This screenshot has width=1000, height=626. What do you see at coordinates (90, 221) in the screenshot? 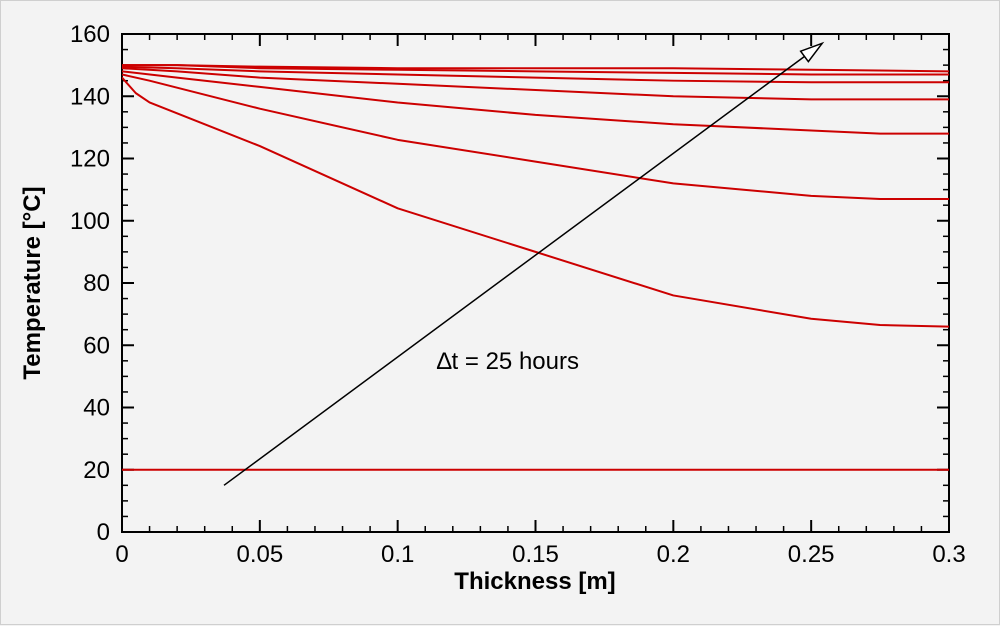
I see `y-tick-label: 100` at bounding box center [90, 221].